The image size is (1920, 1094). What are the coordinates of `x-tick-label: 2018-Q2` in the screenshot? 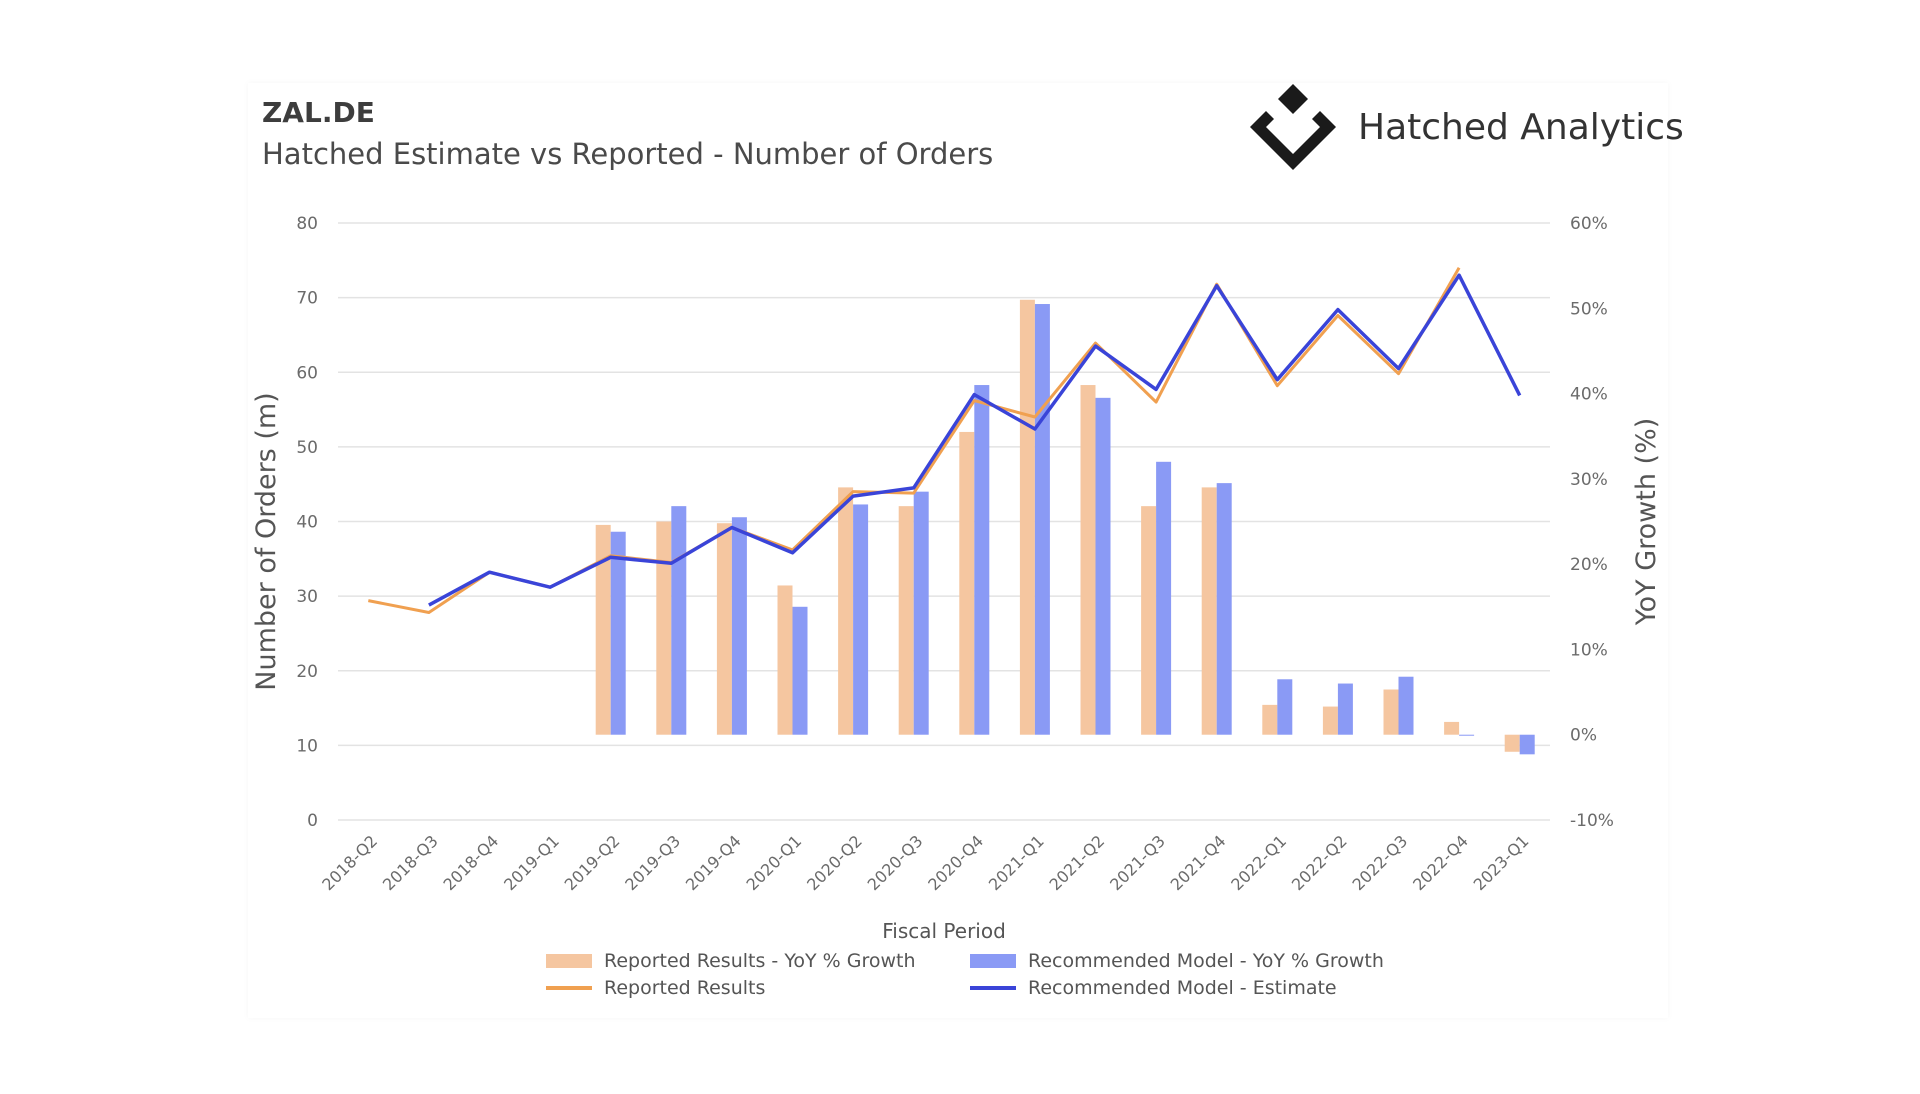 It's located at (349, 862).